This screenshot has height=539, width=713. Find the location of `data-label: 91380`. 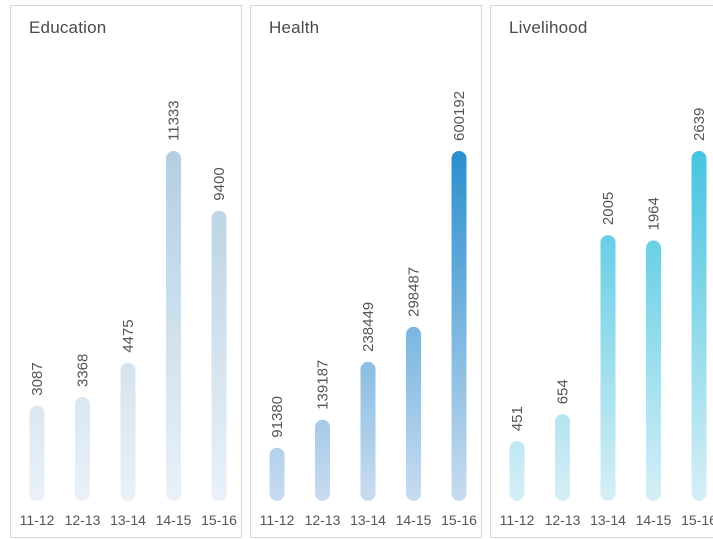

data-label: 91380 is located at coordinates (277, 417).